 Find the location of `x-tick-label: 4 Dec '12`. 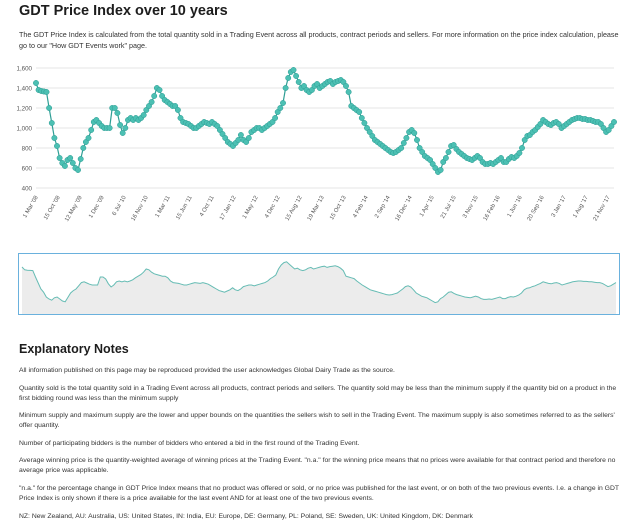

x-tick-label: 4 Dec '12 is located at coordinates (273, 207).